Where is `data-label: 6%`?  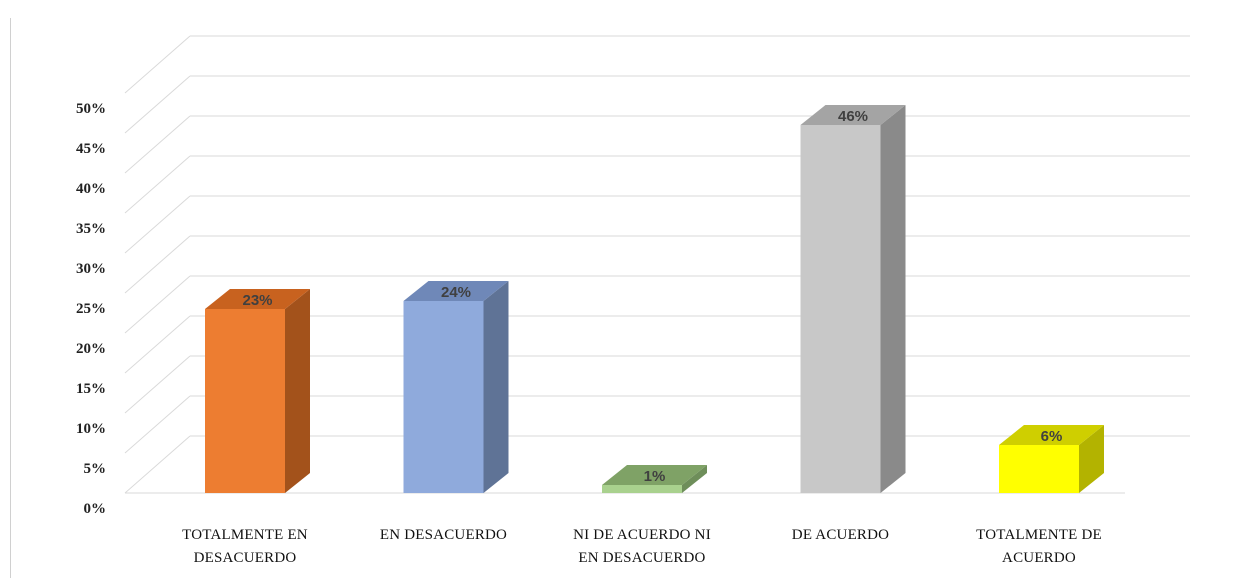 data-label: 6% is located at coordinates (1052, 436).